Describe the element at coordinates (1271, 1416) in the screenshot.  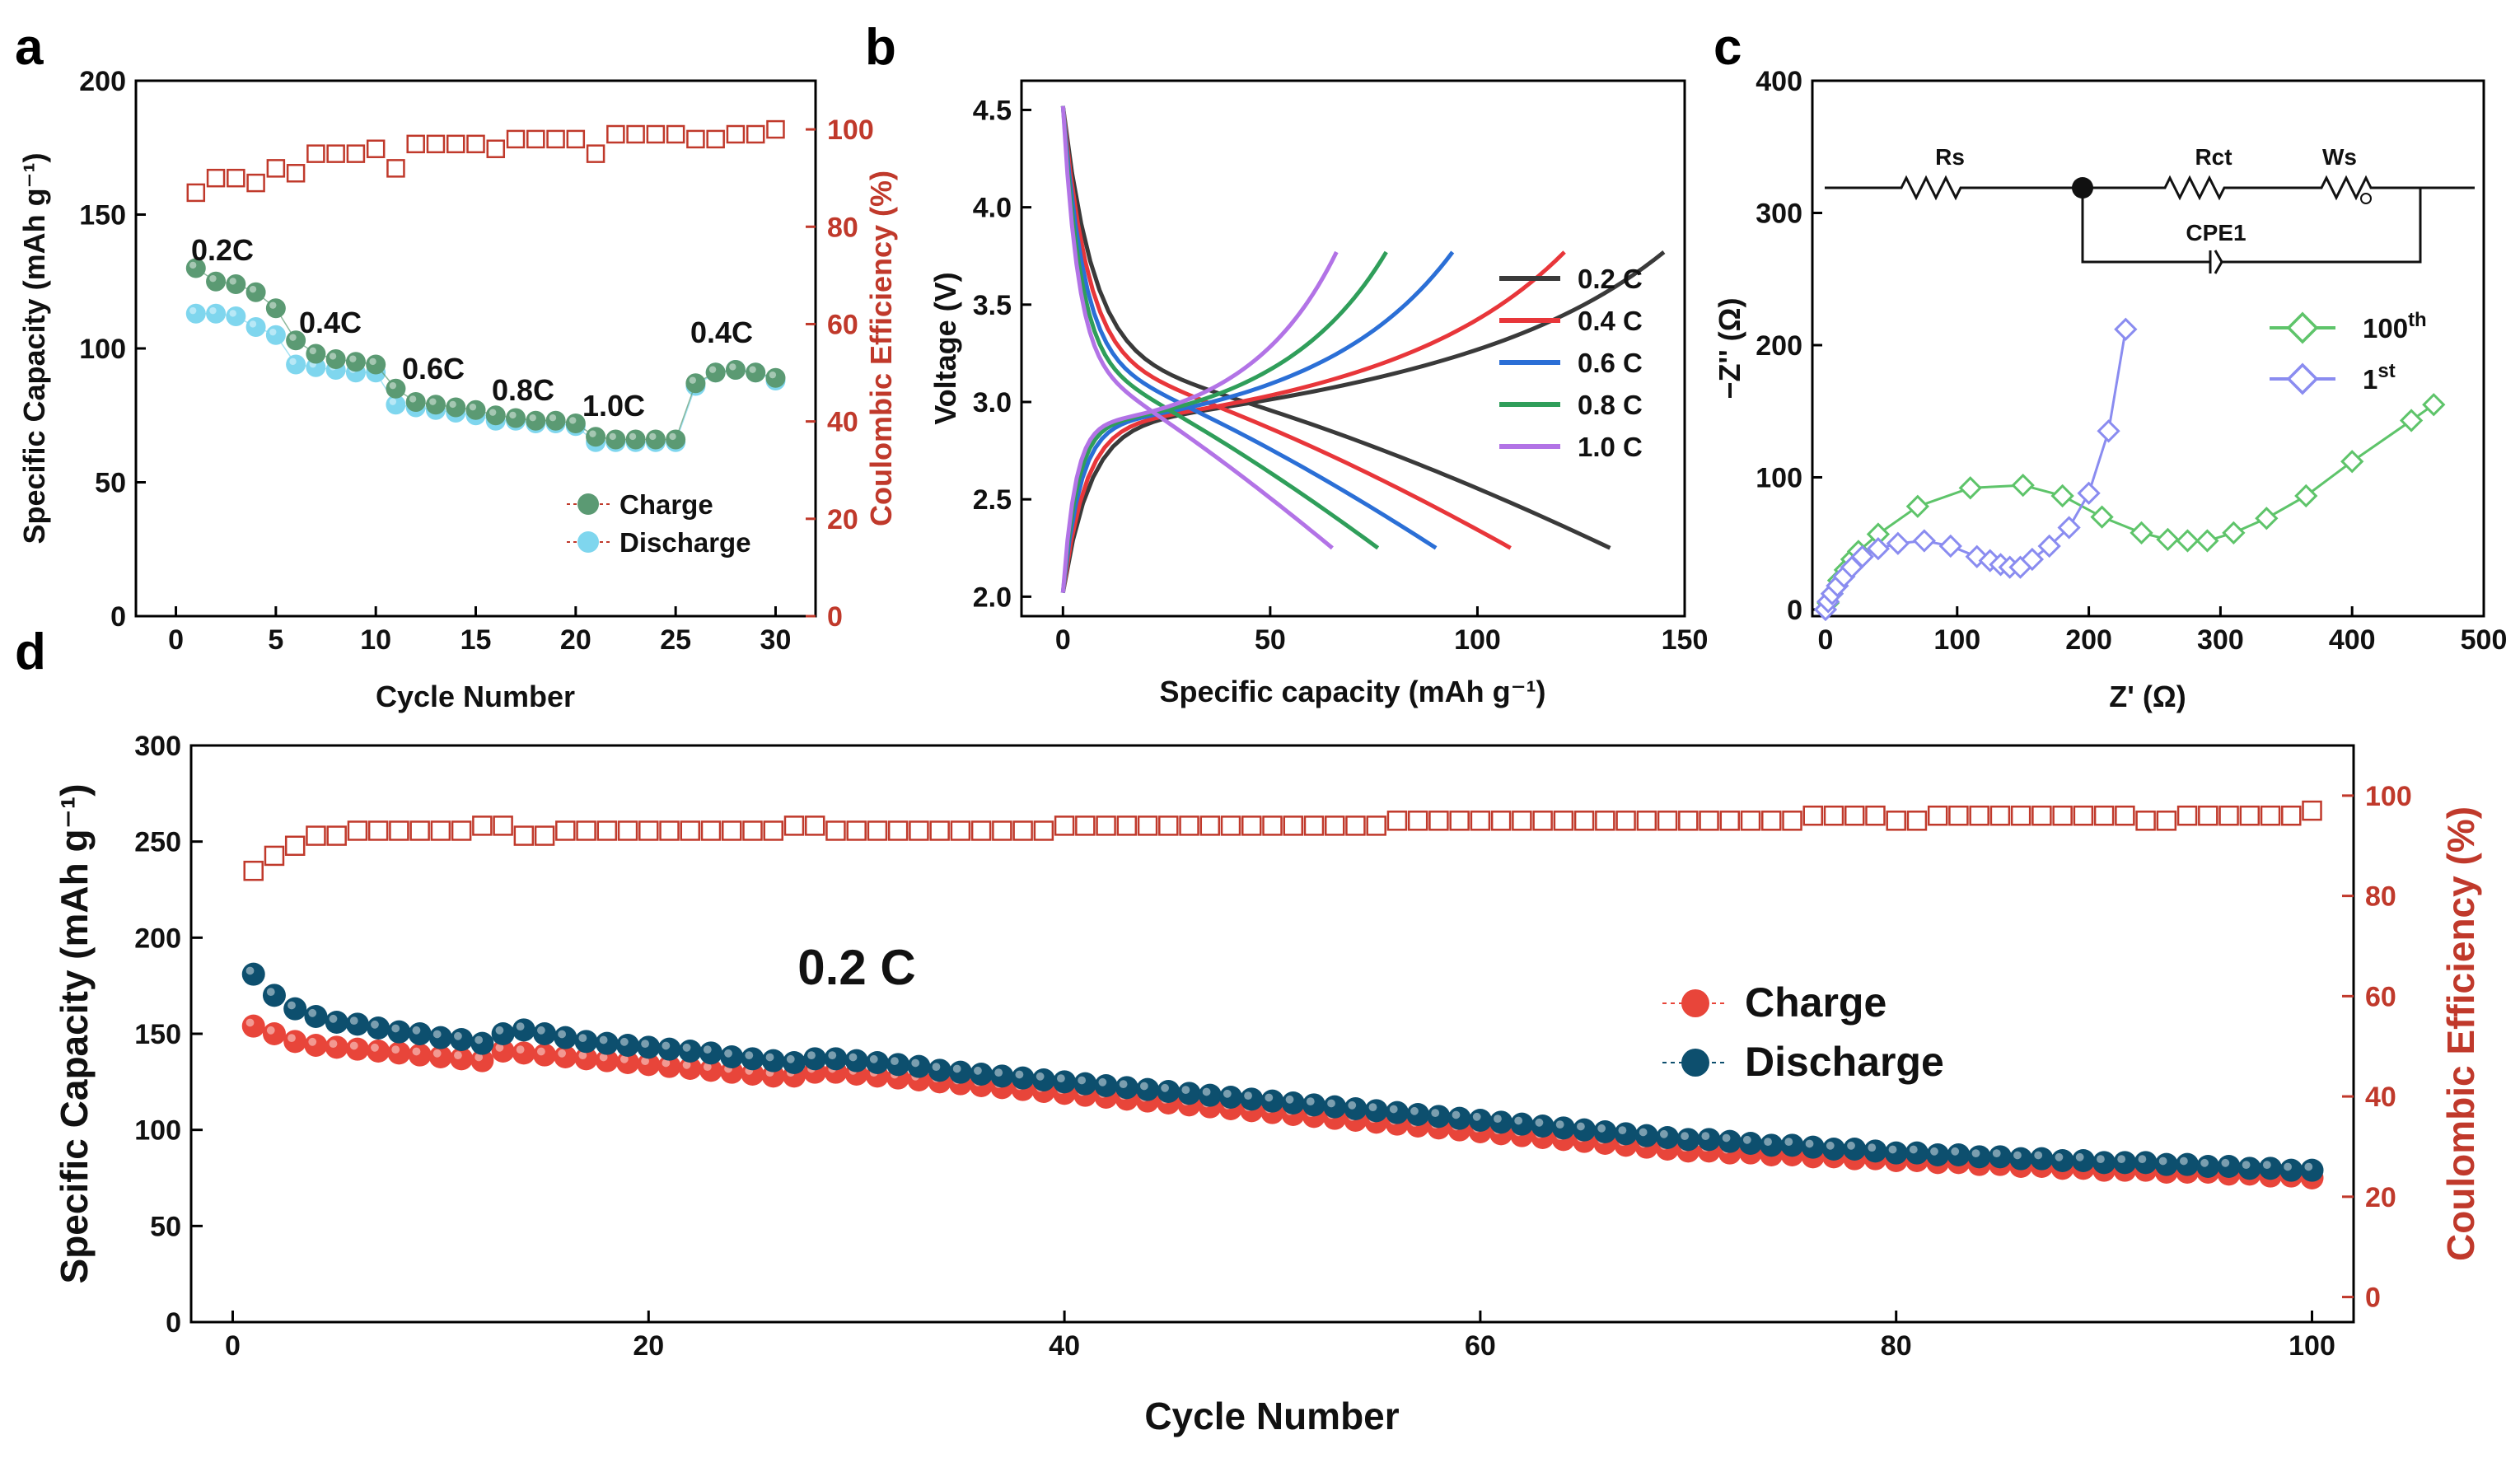
I see `panel-d-x-label: Cycle Number` at that location.